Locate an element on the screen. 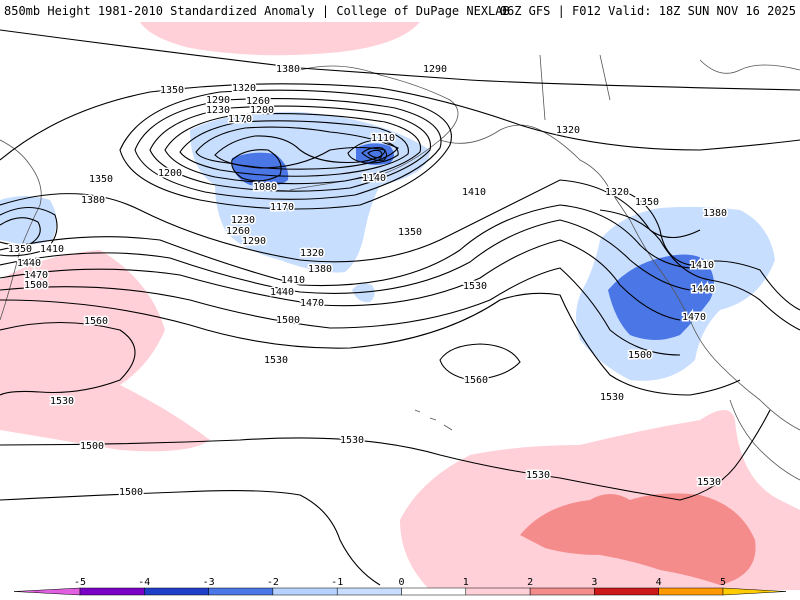  contour-1290-ring is located at coordinates (288, 149).